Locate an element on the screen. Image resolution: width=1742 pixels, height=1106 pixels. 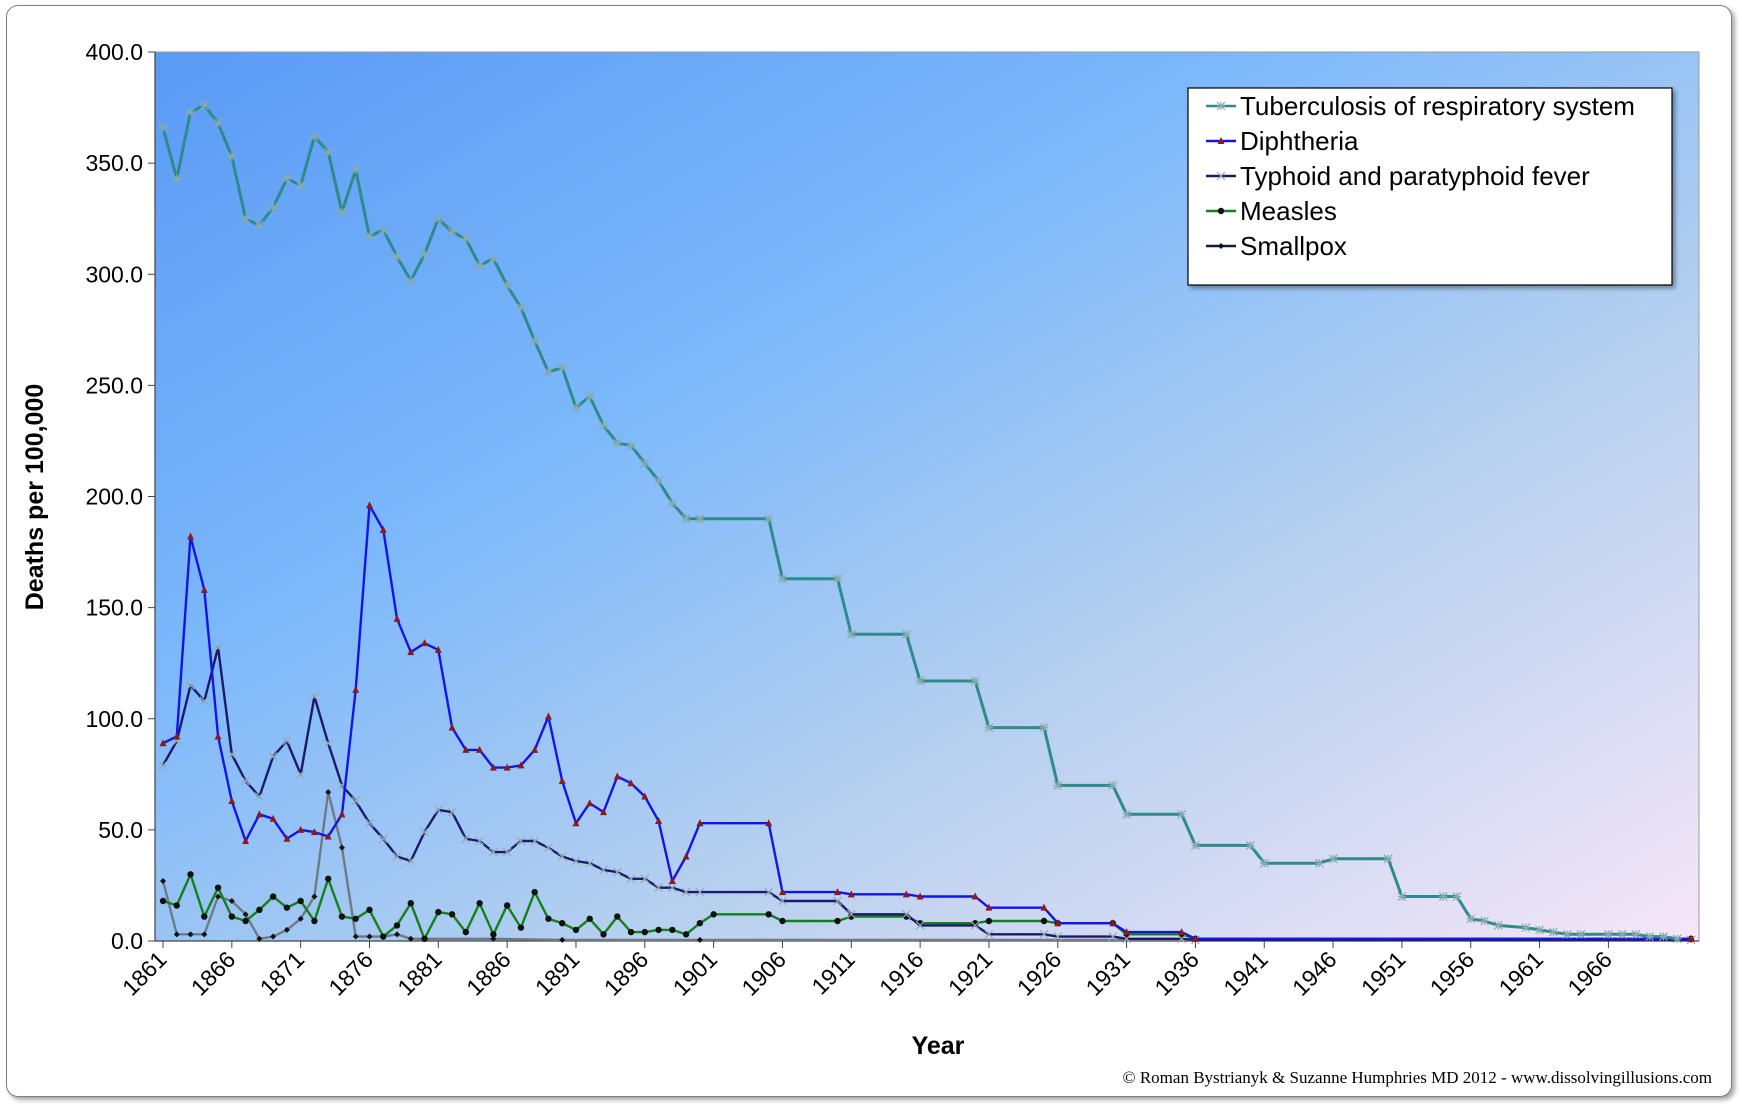
y-tick-label: 200.0 is located at coordinates (114, 497).